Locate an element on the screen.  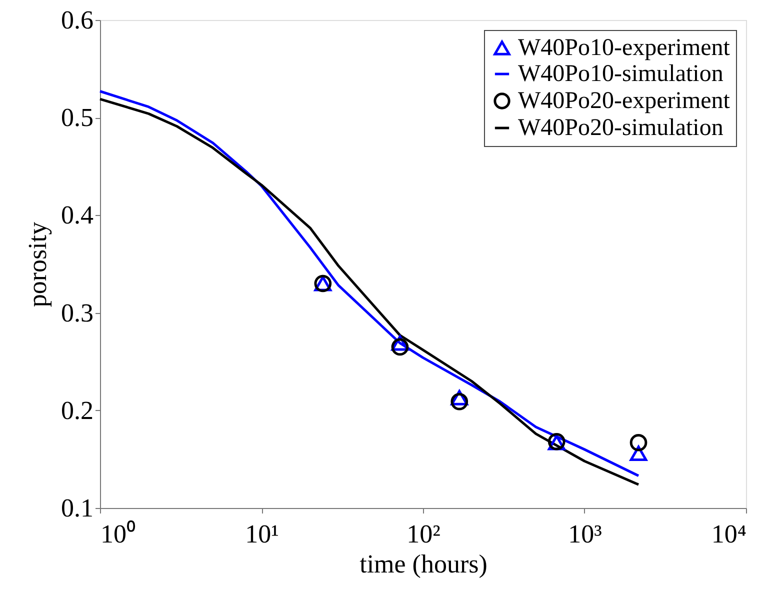
y-tick-label: 0.4 is located at coordinates (77, 215).